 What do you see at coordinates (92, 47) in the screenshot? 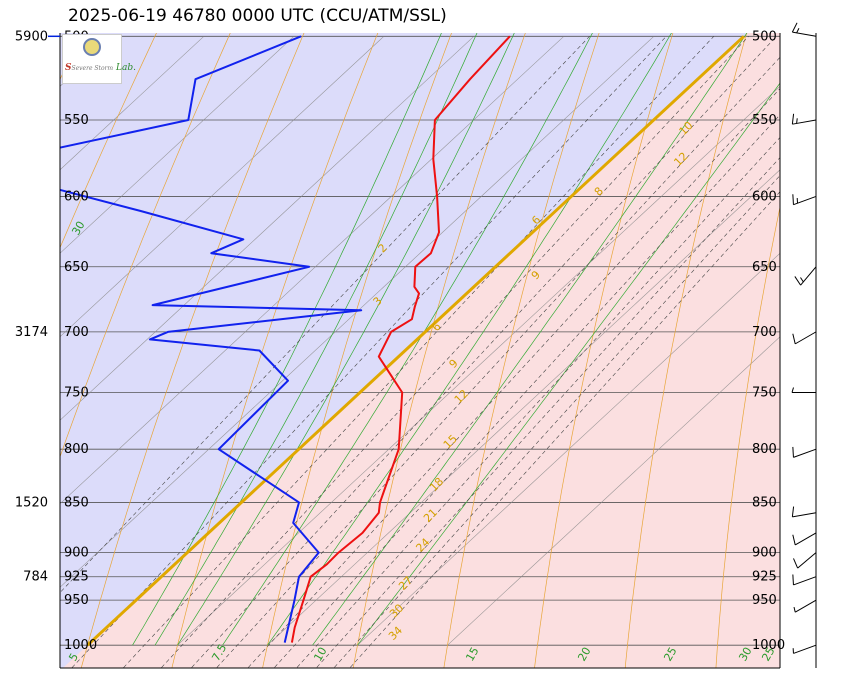
I see `seal-icon` at bounding box center [92, 47].